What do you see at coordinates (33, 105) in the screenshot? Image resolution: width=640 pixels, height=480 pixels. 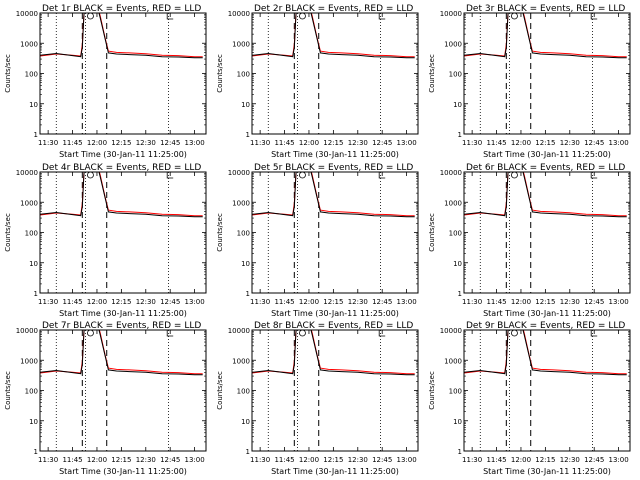 I see `y-tick-label: 10` at bounding box center [33, 105].